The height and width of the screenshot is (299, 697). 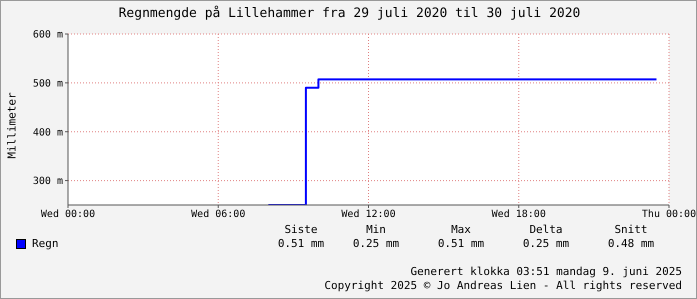 What do you see at coordinates (47, 182) in the screenshot?
I see `y-tick-label: 300 m` at bounding box center [47, 182].